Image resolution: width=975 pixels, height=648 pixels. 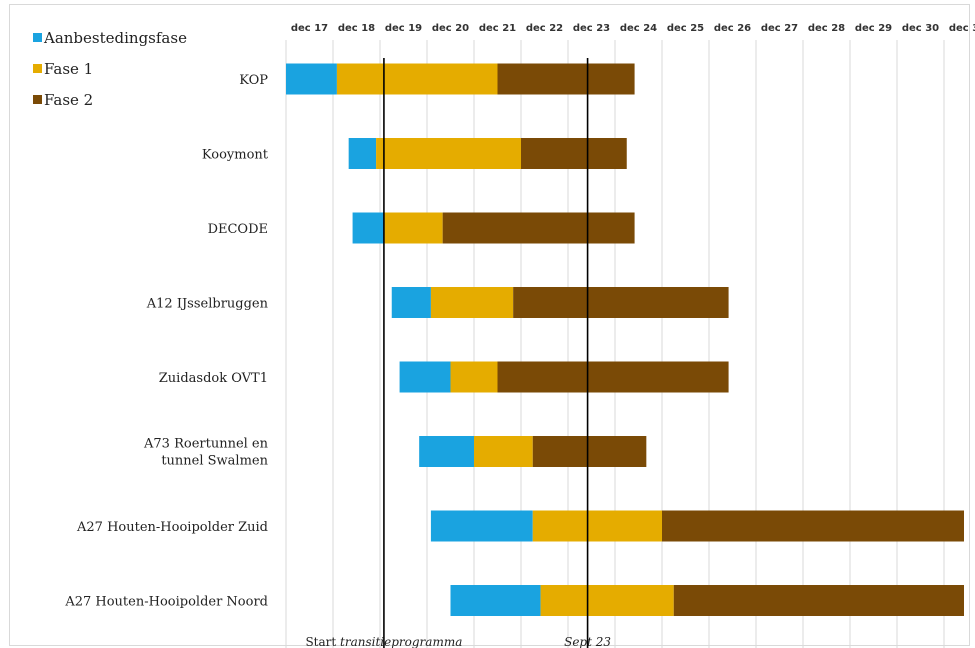 I want to click on bar-aanbestedingsfase-a12-ijsselbruggen, so click(x=411, y=302).